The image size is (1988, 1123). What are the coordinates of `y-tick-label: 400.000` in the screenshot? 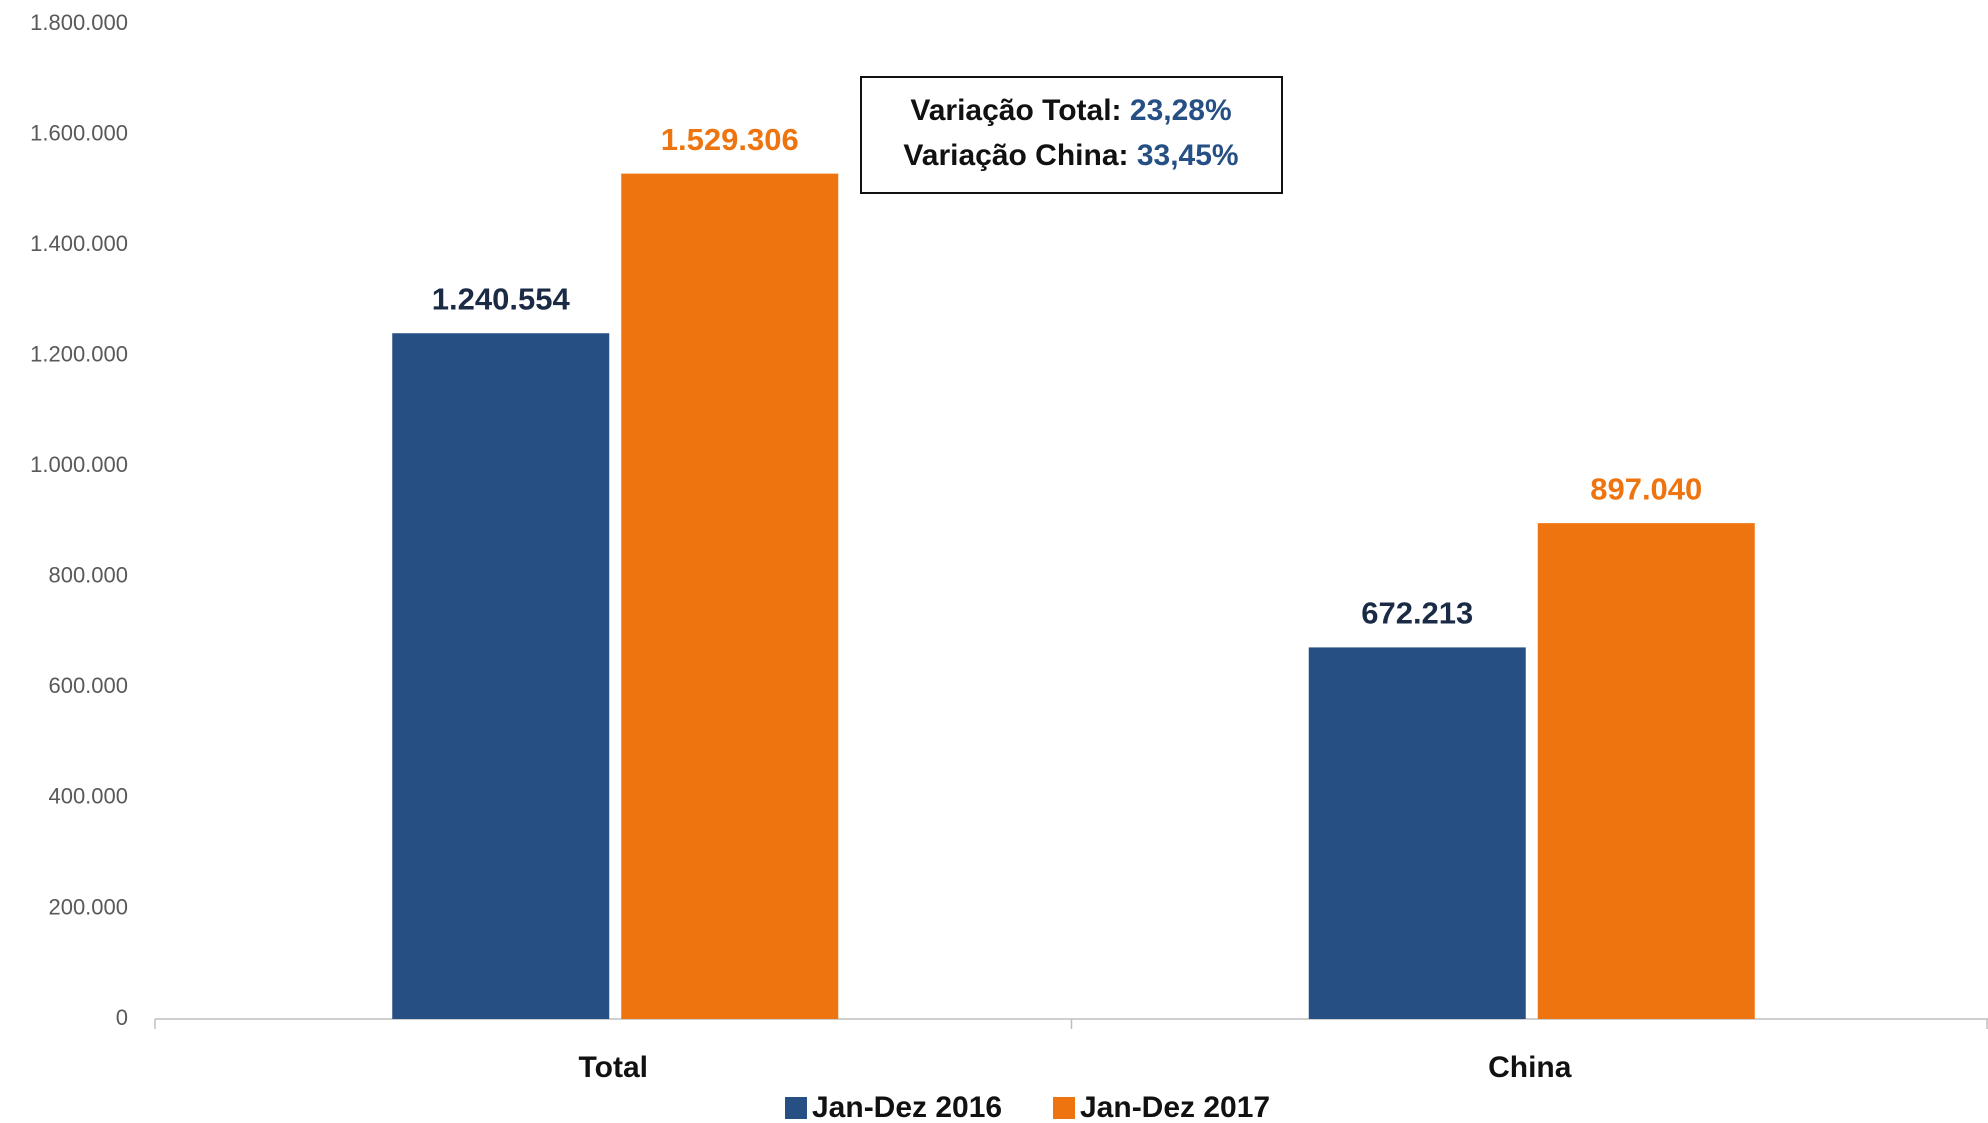 It's located at (88, 796).